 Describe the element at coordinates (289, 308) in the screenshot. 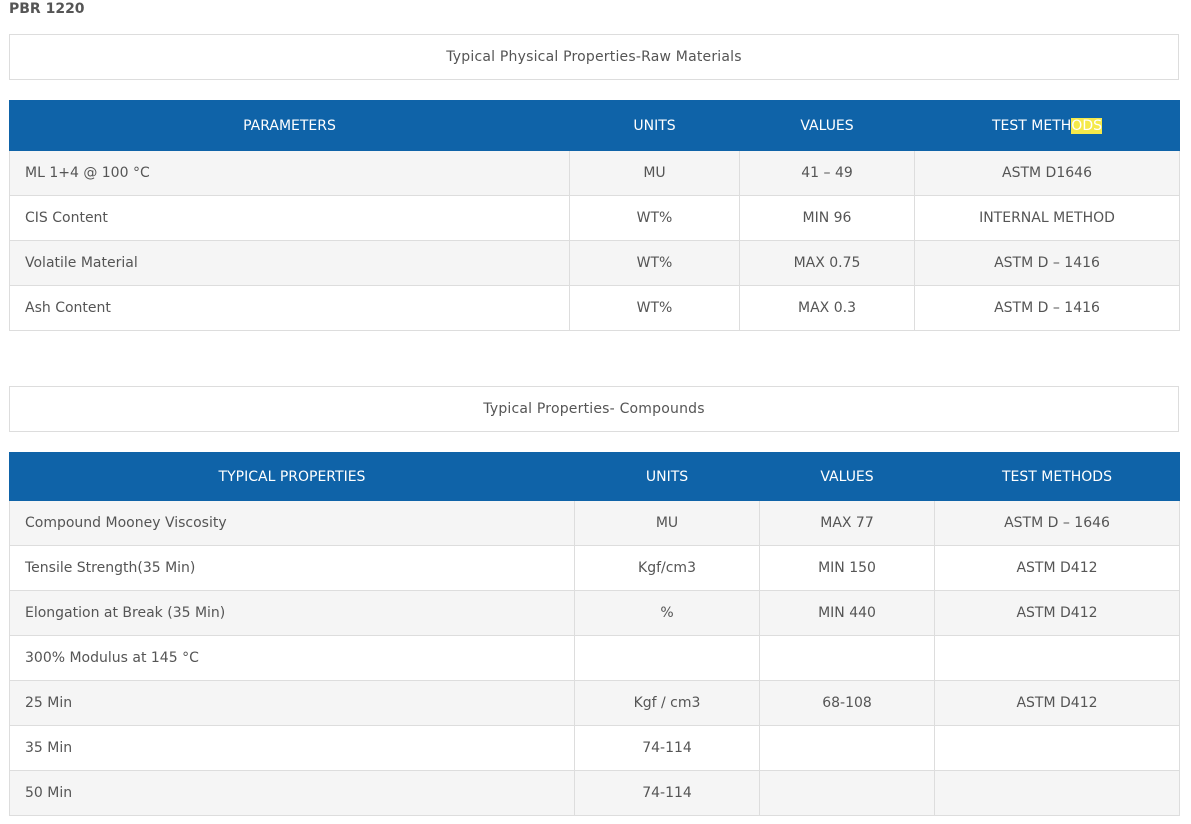

I see `cell-parameter: Ash Content` at that location.